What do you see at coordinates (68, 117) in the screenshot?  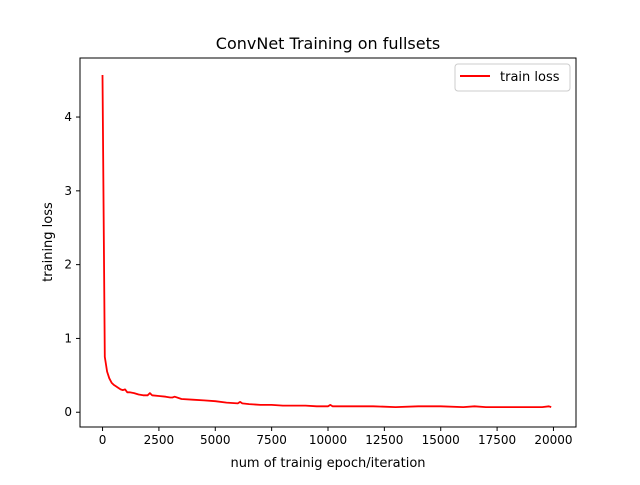 I see `y-tick-label: 4` at bounding box center [68, 117].